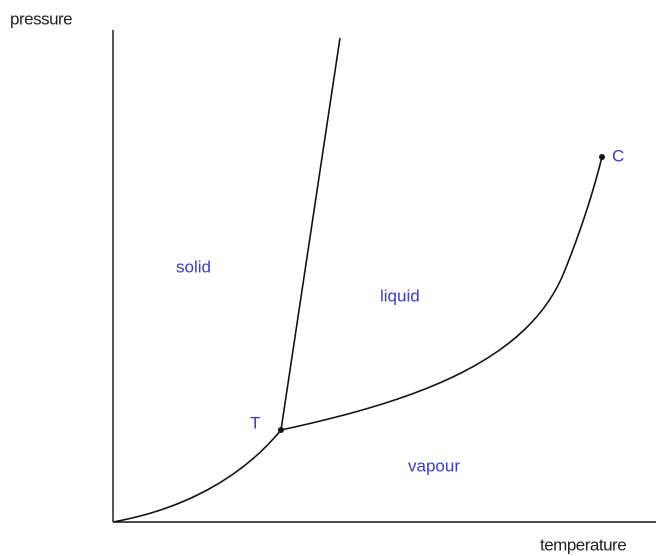 The image size is (664, 556). I want to click on triple-point, so click(281, 430).